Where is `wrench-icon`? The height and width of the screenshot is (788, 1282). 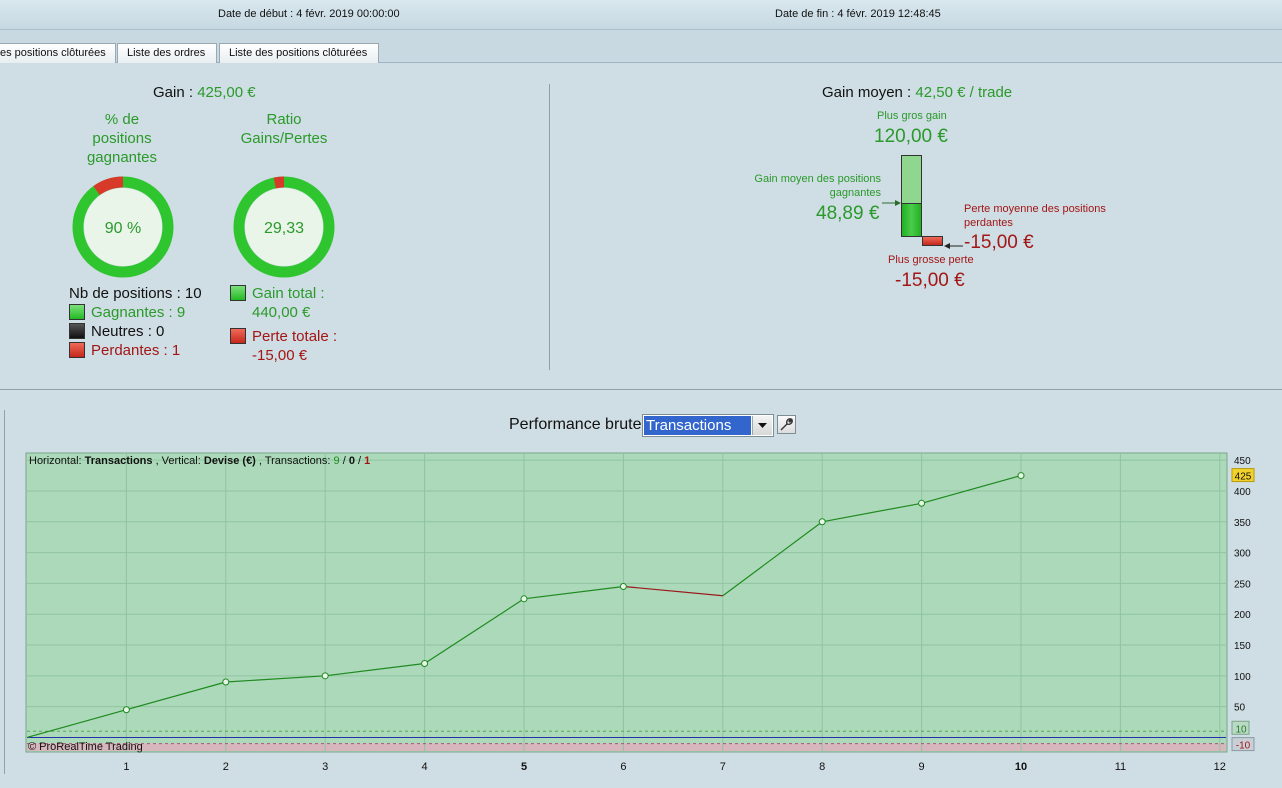
wrench-icon is located at coordinates (786, 424).